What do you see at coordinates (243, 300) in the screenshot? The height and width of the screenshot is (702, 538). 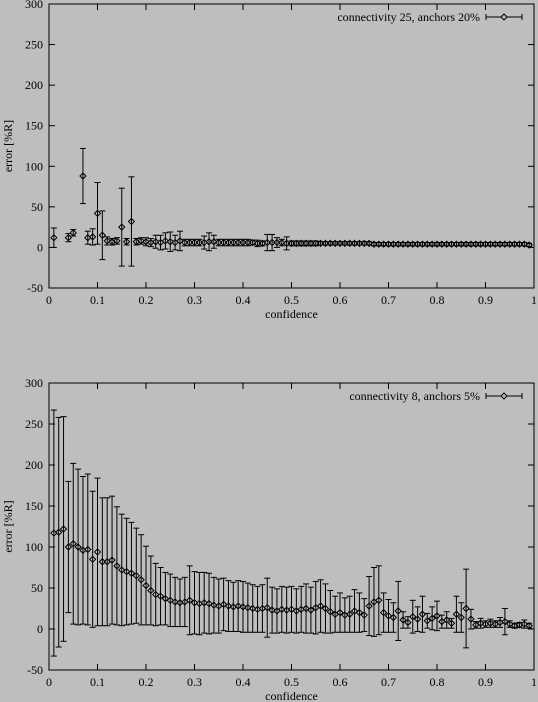 I see `x-tick-label: 0.4` at bounding box center [243, 300].